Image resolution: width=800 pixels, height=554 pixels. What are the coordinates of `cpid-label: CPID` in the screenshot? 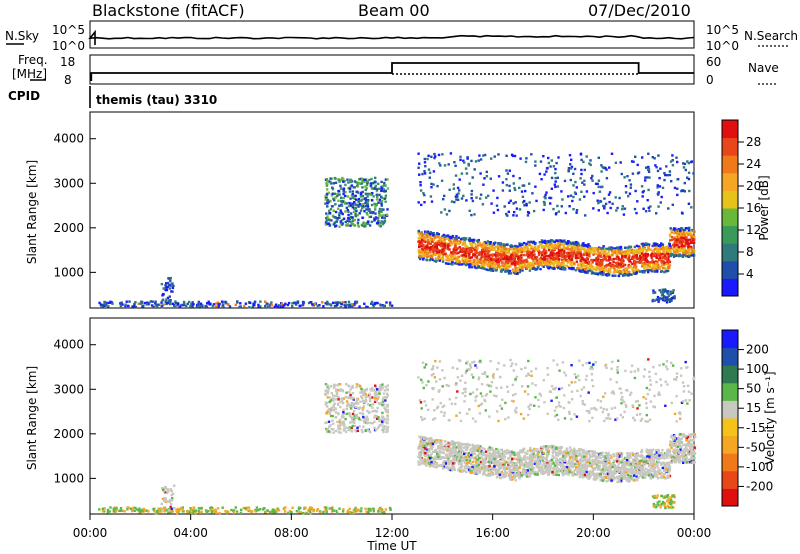 It's located at (24, 96).